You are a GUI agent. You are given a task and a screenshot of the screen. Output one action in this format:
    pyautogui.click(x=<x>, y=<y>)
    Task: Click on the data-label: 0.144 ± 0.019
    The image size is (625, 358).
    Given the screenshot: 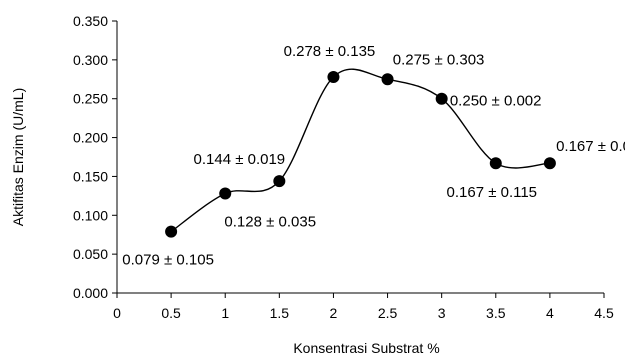 What is the action you would take?
    pyautogui.click(x=240, y=159)
    